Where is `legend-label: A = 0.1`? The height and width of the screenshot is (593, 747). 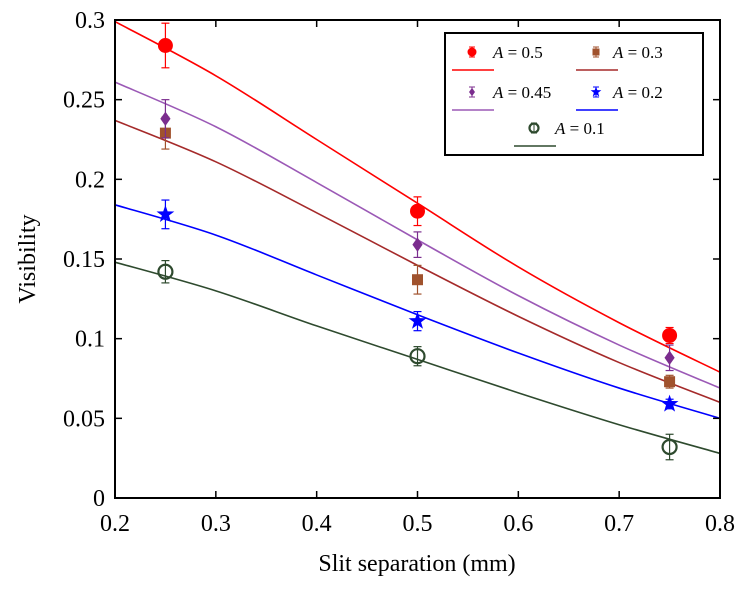
legend-label: A = 0.1 is located at coordinates (579, 128).